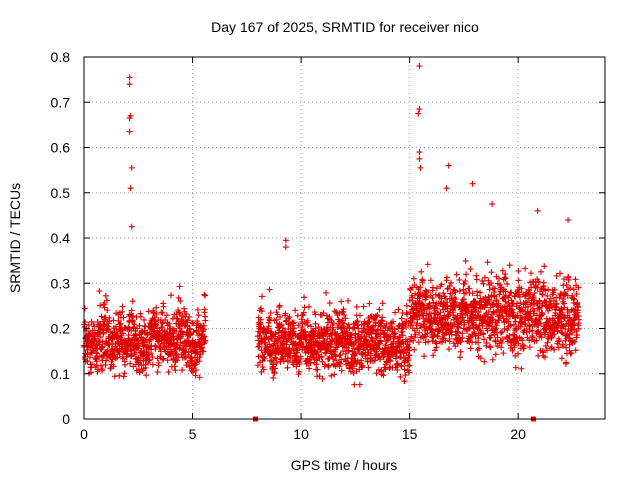 This screenshot has height=480, width=640. What do you see at coordinates (61, 283) in the screenshot?
I see `y-tick-label: 0.3` at bounding box center [61, 283].